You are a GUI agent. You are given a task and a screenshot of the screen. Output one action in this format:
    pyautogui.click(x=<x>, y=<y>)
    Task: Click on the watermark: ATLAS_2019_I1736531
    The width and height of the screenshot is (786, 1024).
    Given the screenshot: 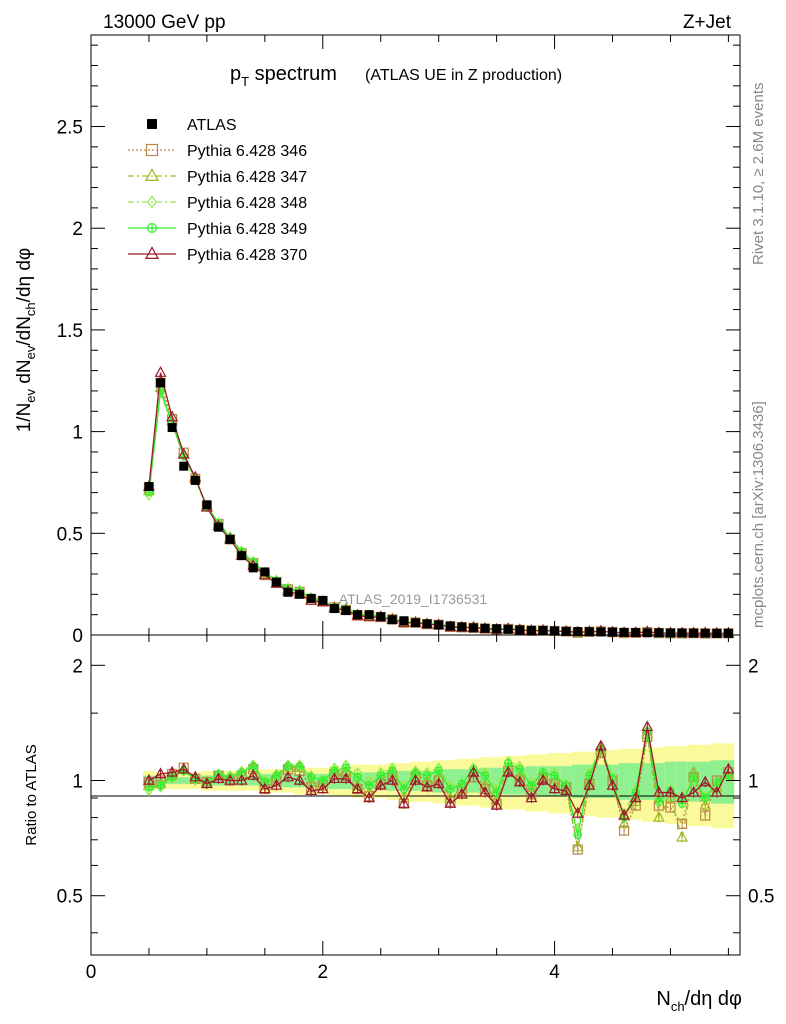 What is the action you would take?
    pyautogui.click(x=413, y=599)
    